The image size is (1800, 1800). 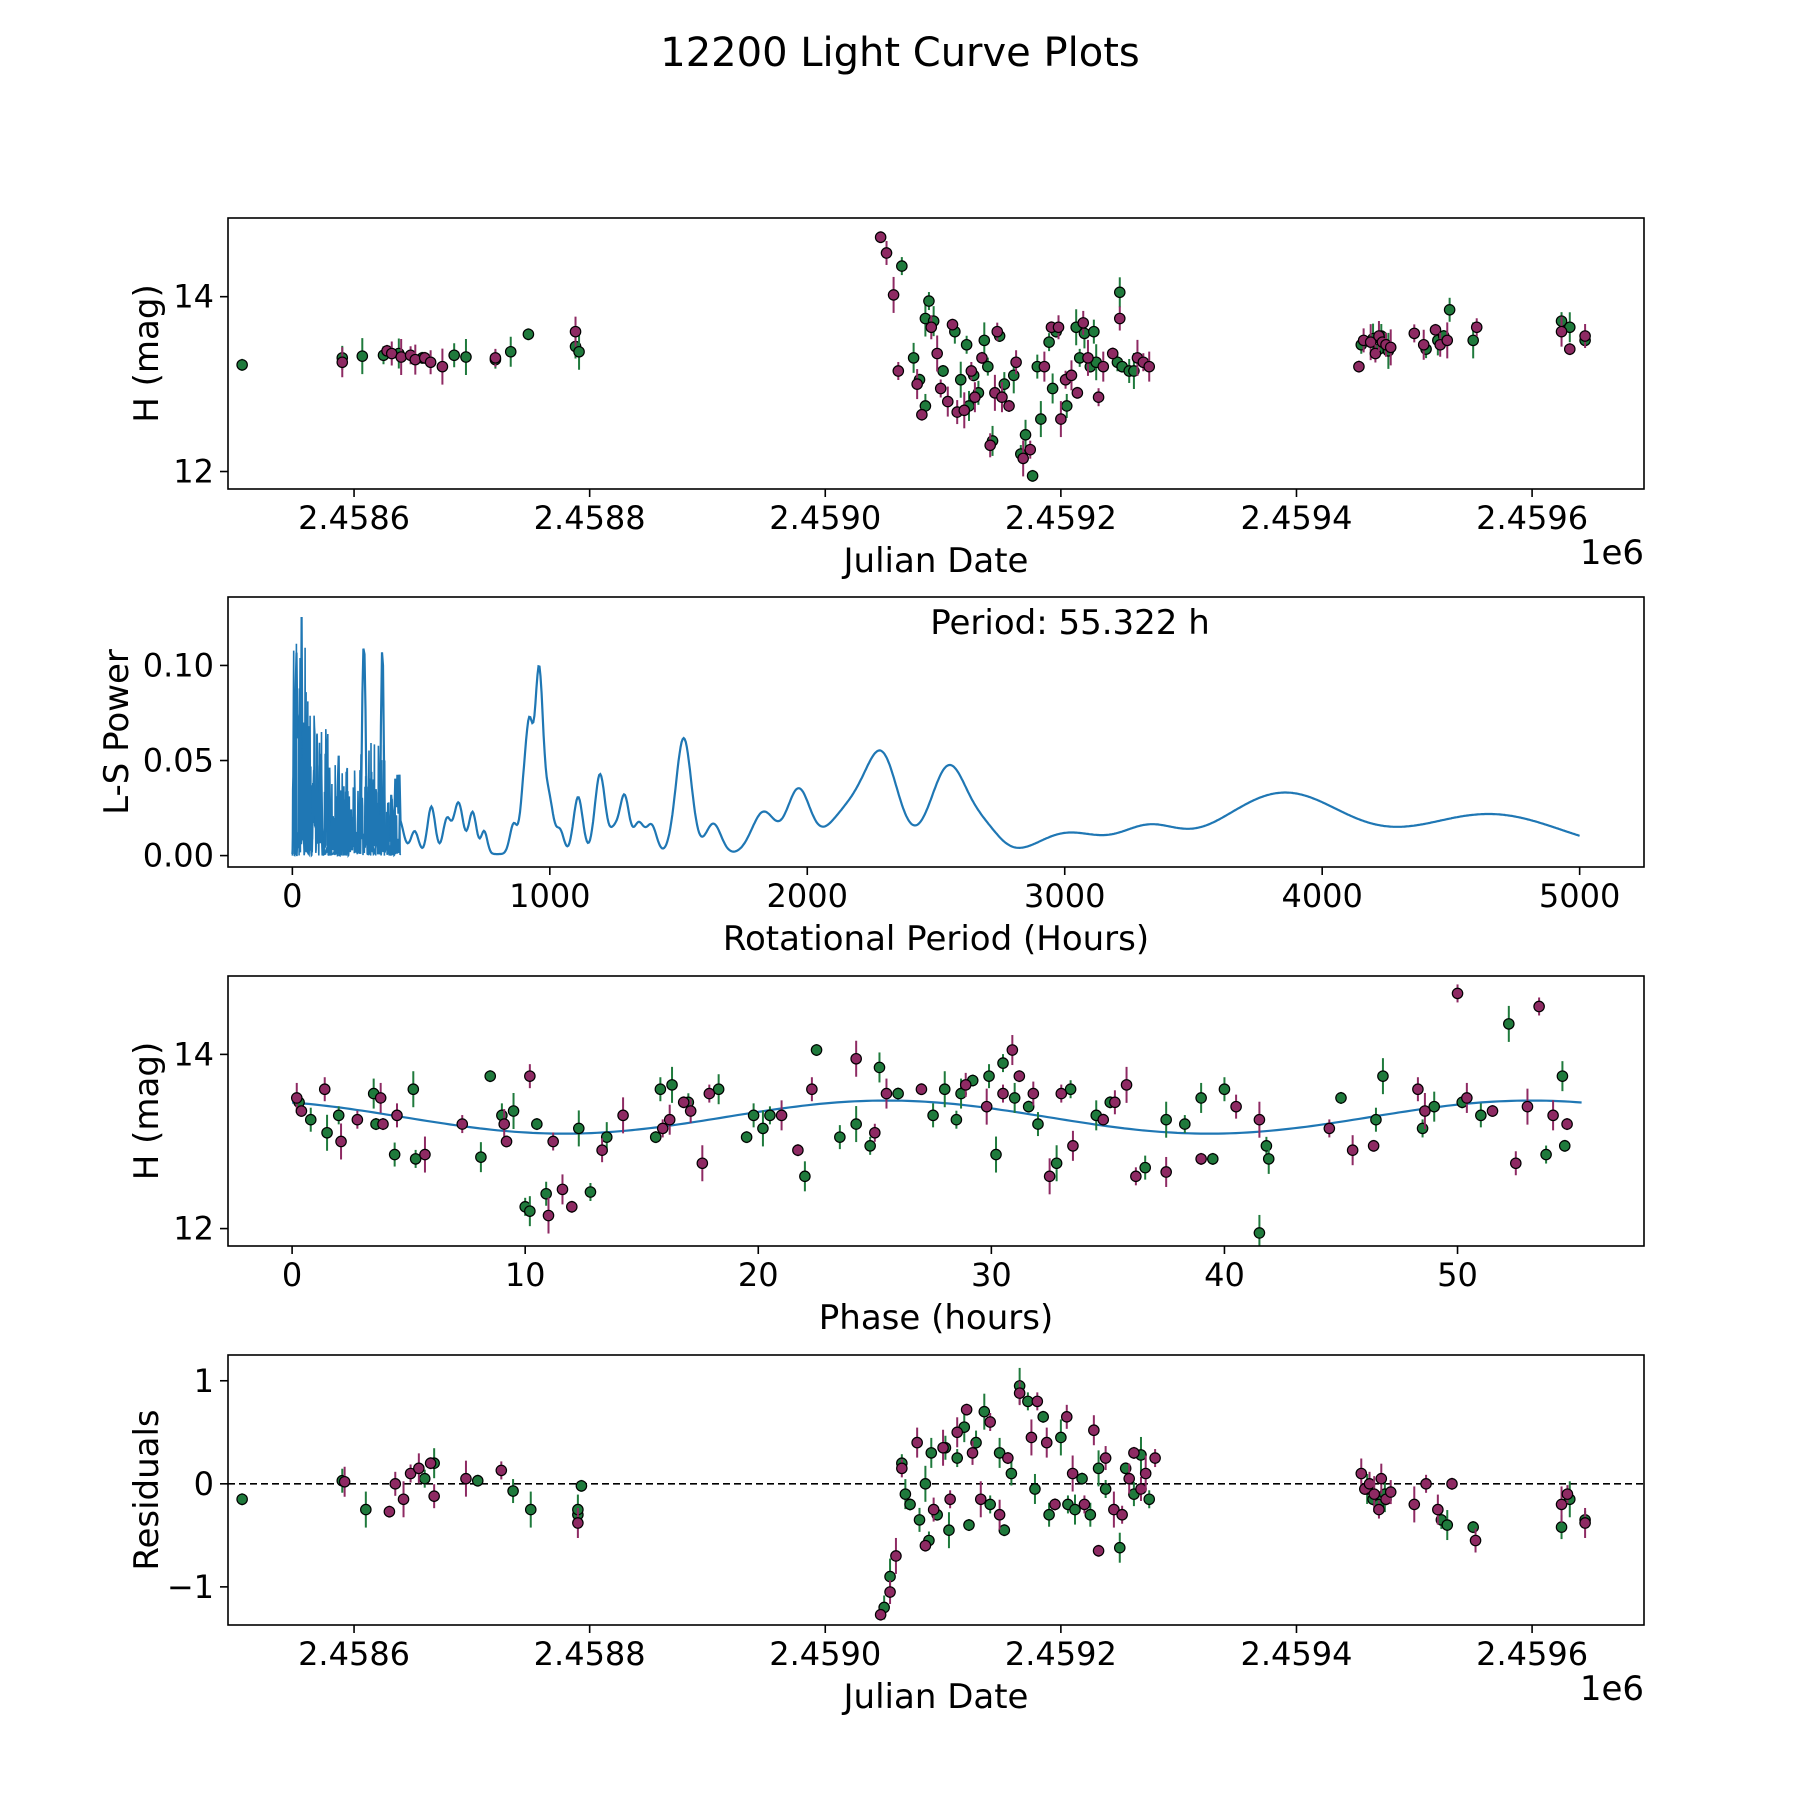 What do you see at coordinates (1061, 1654) in the screenshot?
I see `x-tick-label: 2.4592` at bounding box center [1061, 1654].